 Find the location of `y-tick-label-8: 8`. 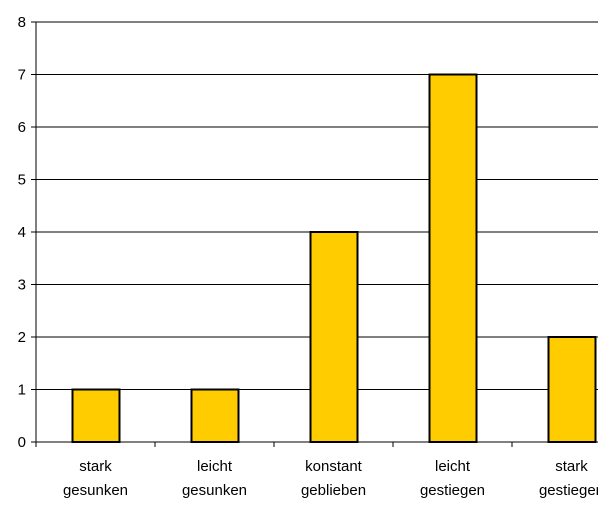

y-tick-label-8: 8 is located at coordinates (22, 22).